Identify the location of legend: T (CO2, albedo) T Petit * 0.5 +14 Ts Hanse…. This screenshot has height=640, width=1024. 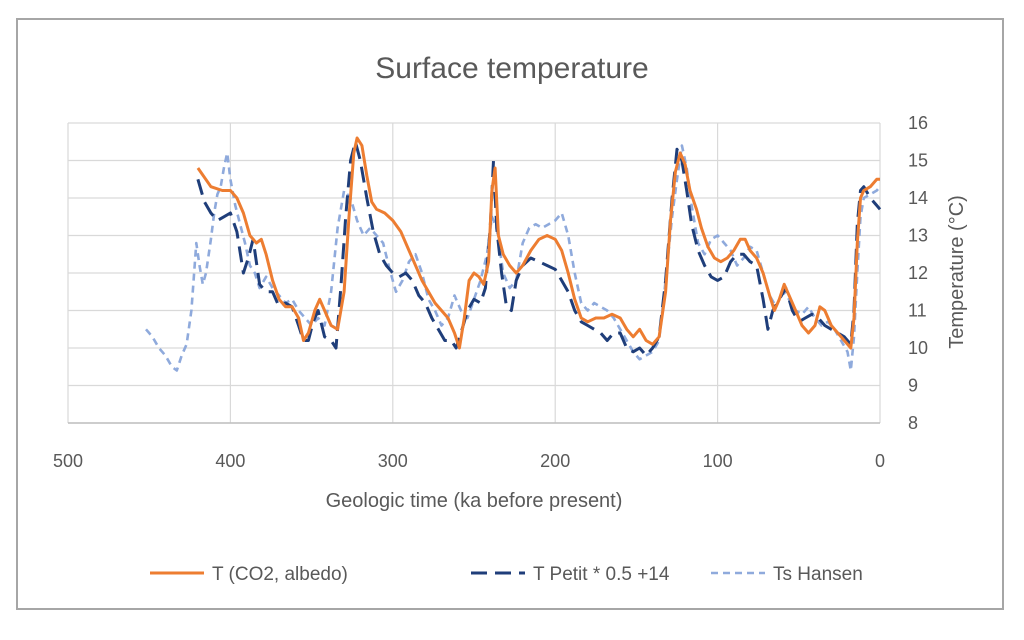
(506, 574).